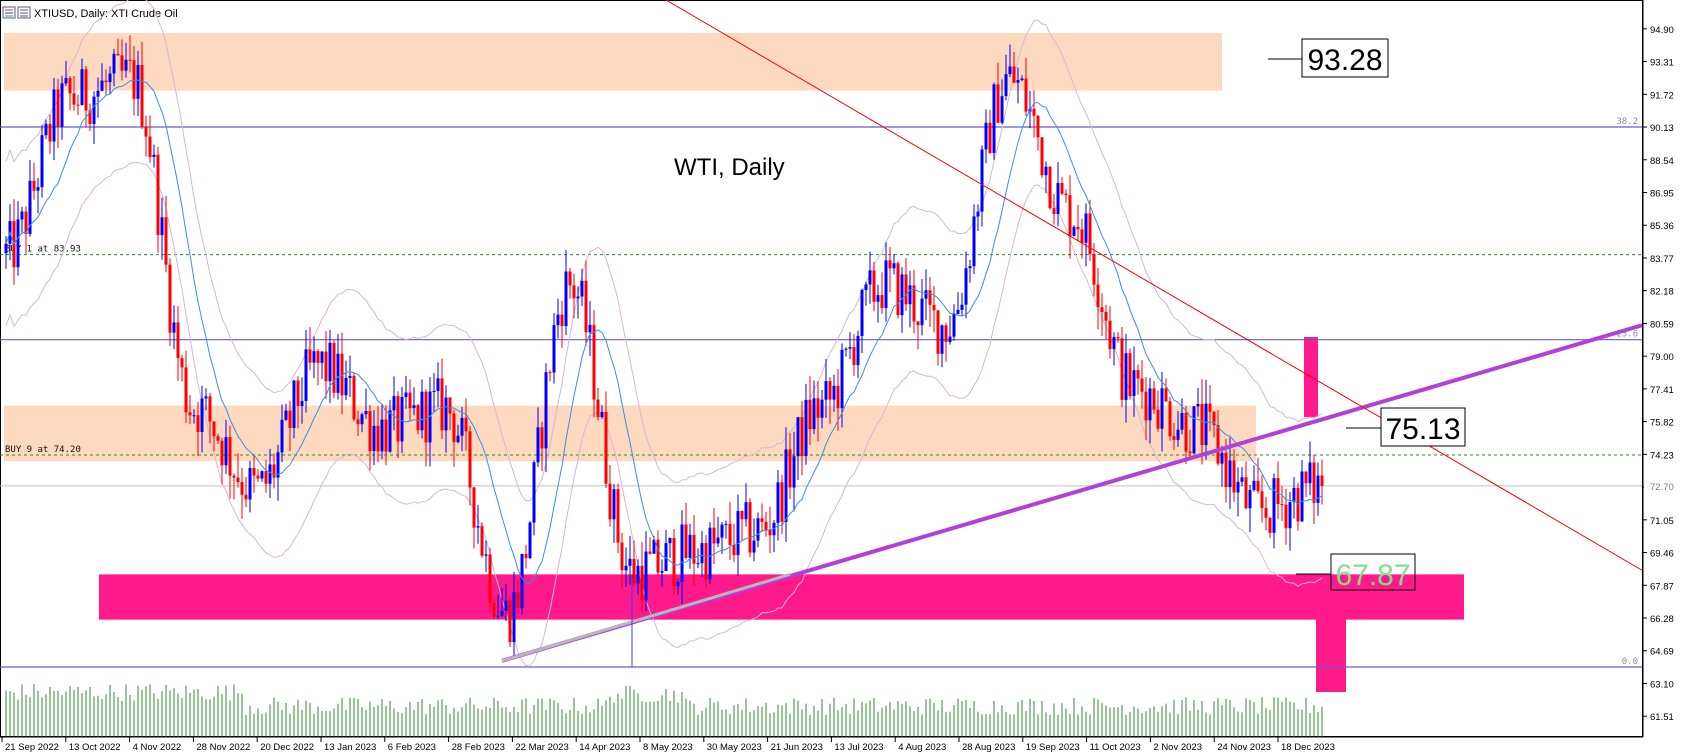 This screenshot has height=756, width=1686. What do you see at coordinates (24, 12) in the screenshot?
I see `indicator-icon` at bounding box center [24, 12].